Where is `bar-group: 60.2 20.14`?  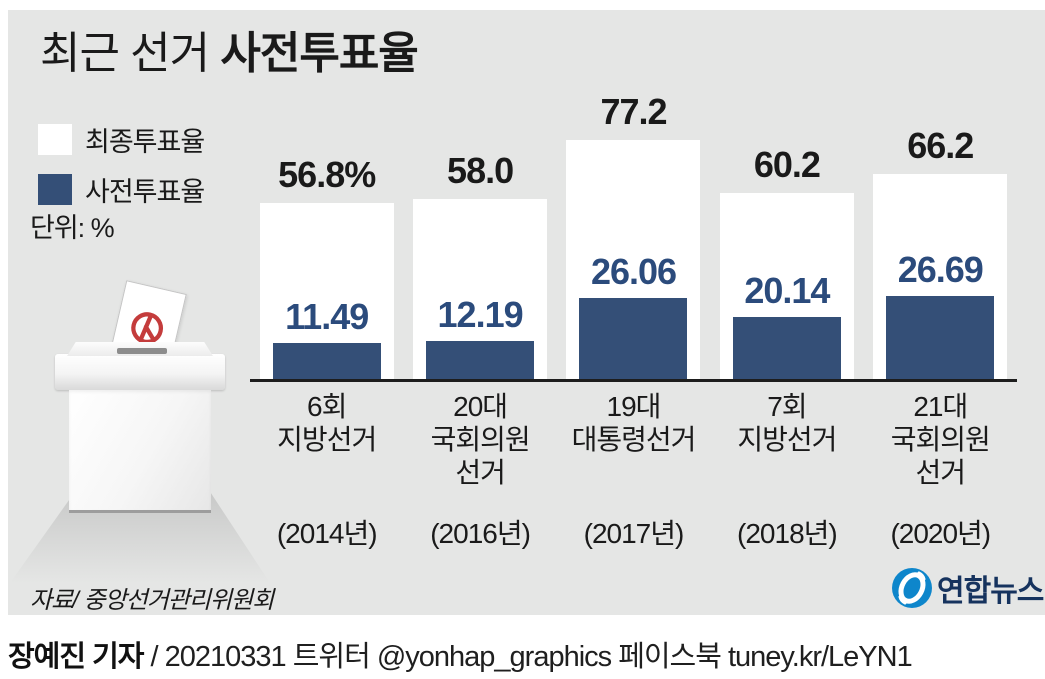 bar-group: 60.2 20.14 is located at coordinates (786, 234).